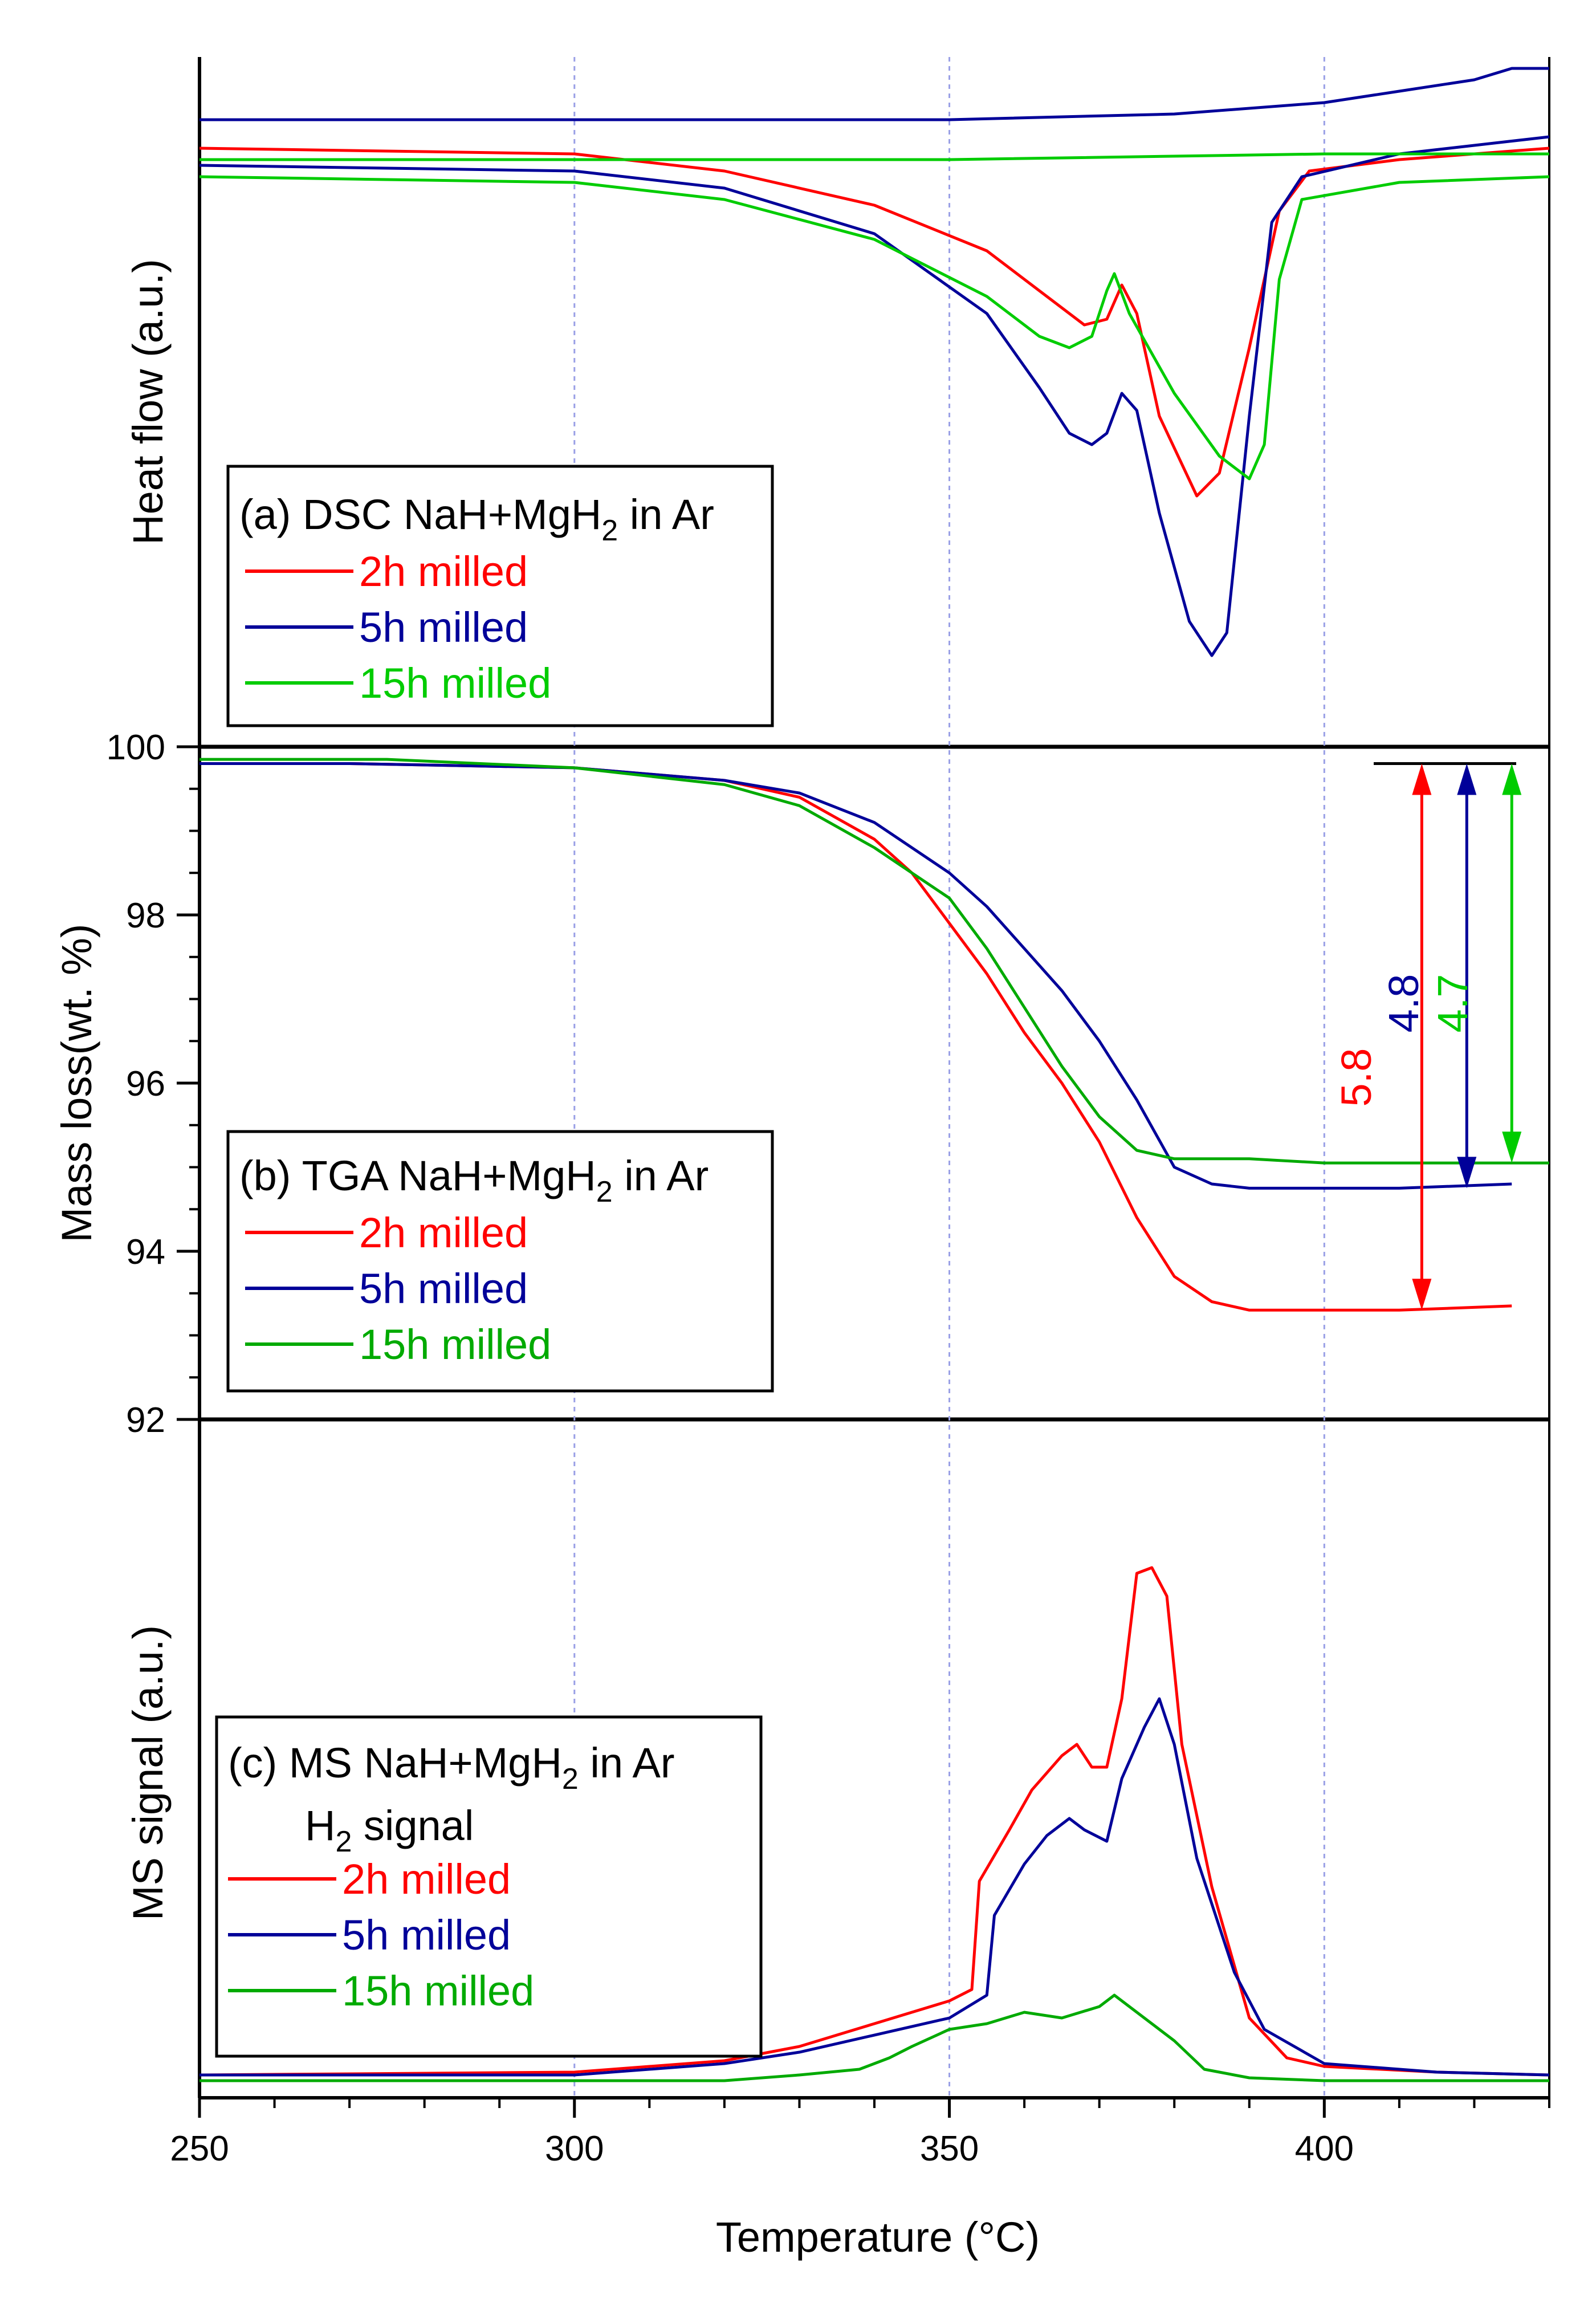  I want to click on legend-c-label-5h: 5h milled, so click(426, 1935).